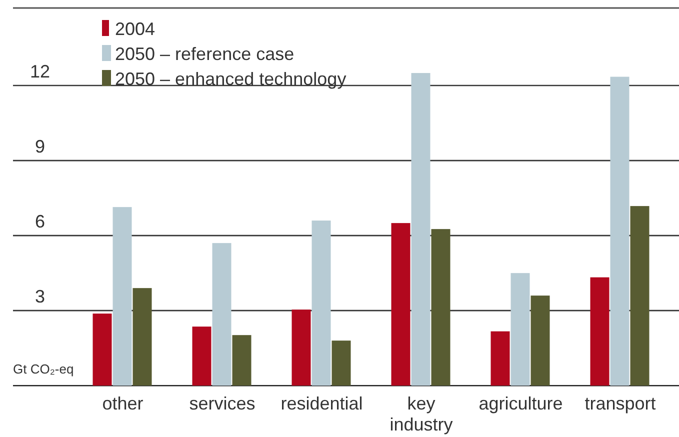 The width and height of the screenshot is (679, 437). What do you see at coordinates (40, 222) in the screenshot?
I see `y-tick-label: 6` at bounding box center [40, 222].